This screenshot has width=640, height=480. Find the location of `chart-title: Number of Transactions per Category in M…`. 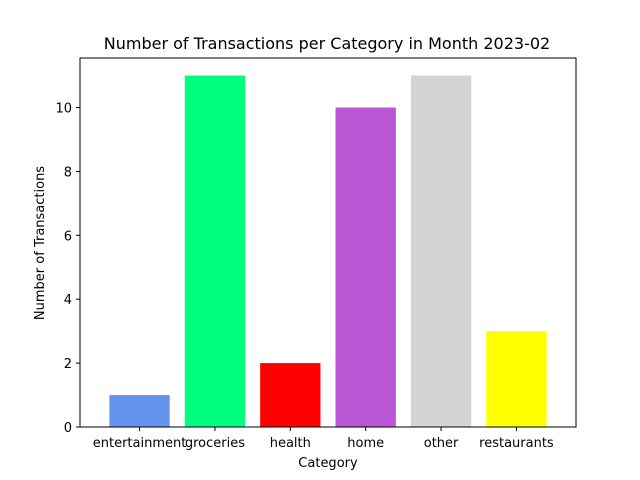

chart-title: Number of Transactions per Category in M… is located at coordinates (327, 43).